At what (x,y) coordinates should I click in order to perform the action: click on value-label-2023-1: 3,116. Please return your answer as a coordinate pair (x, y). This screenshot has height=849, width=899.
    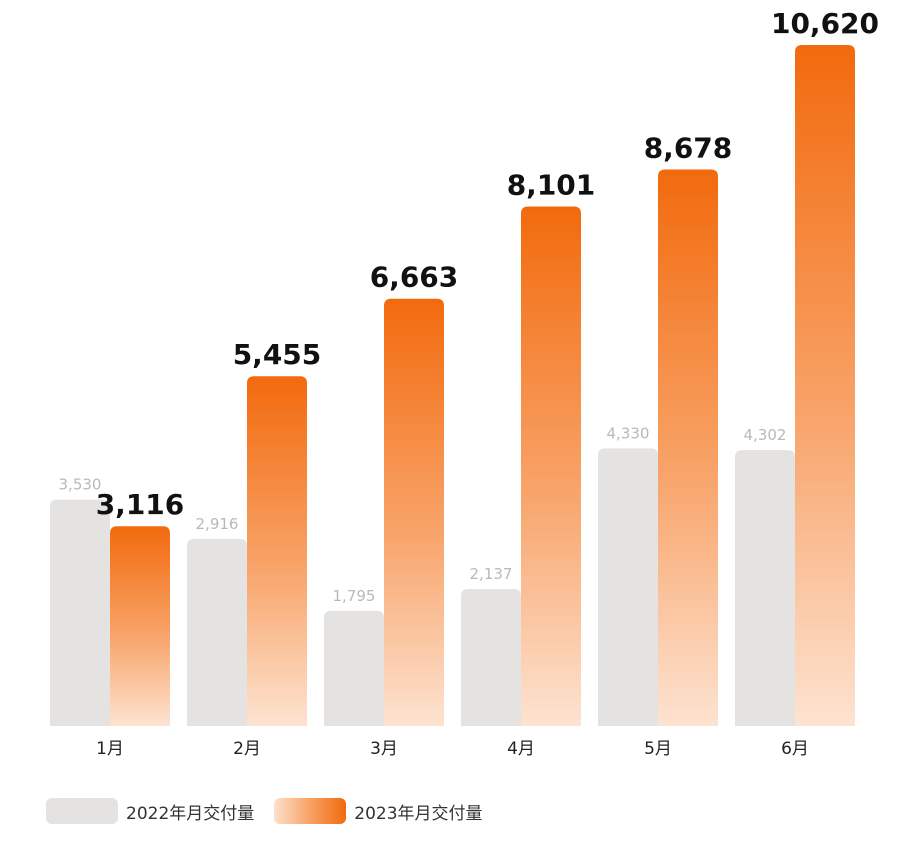
    Looking at the image, I should click on (140, 504).